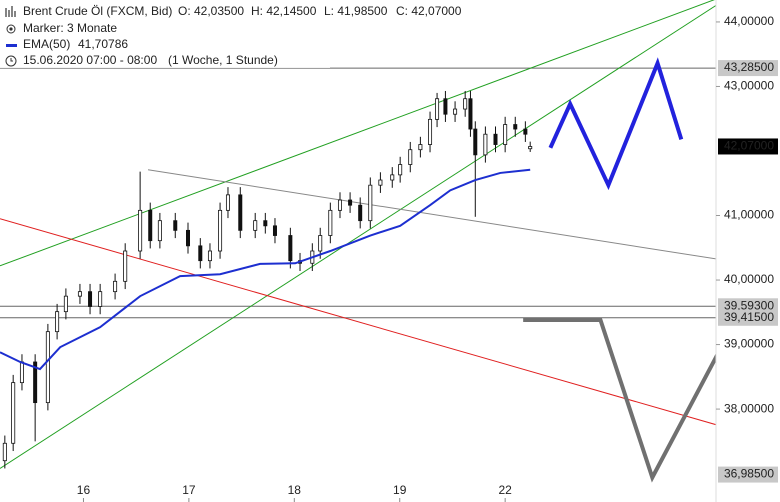  What do you see at coordinates (749, 215) in the screenshot?
I see `y-tick-label: 41,00000` at bounding box center [749, 215].